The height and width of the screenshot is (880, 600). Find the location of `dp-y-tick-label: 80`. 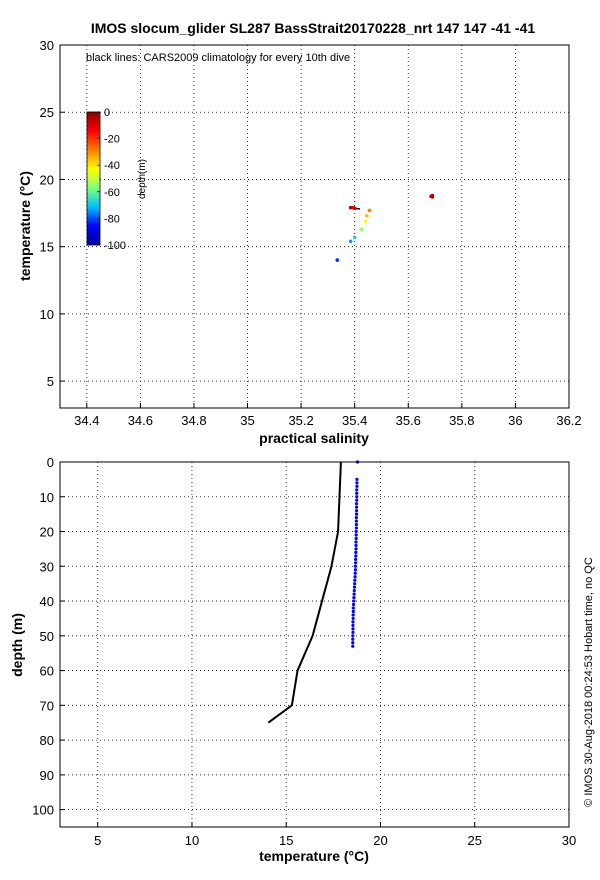

dp-y-tick-label: 80 is located at coordinates (47, 740).